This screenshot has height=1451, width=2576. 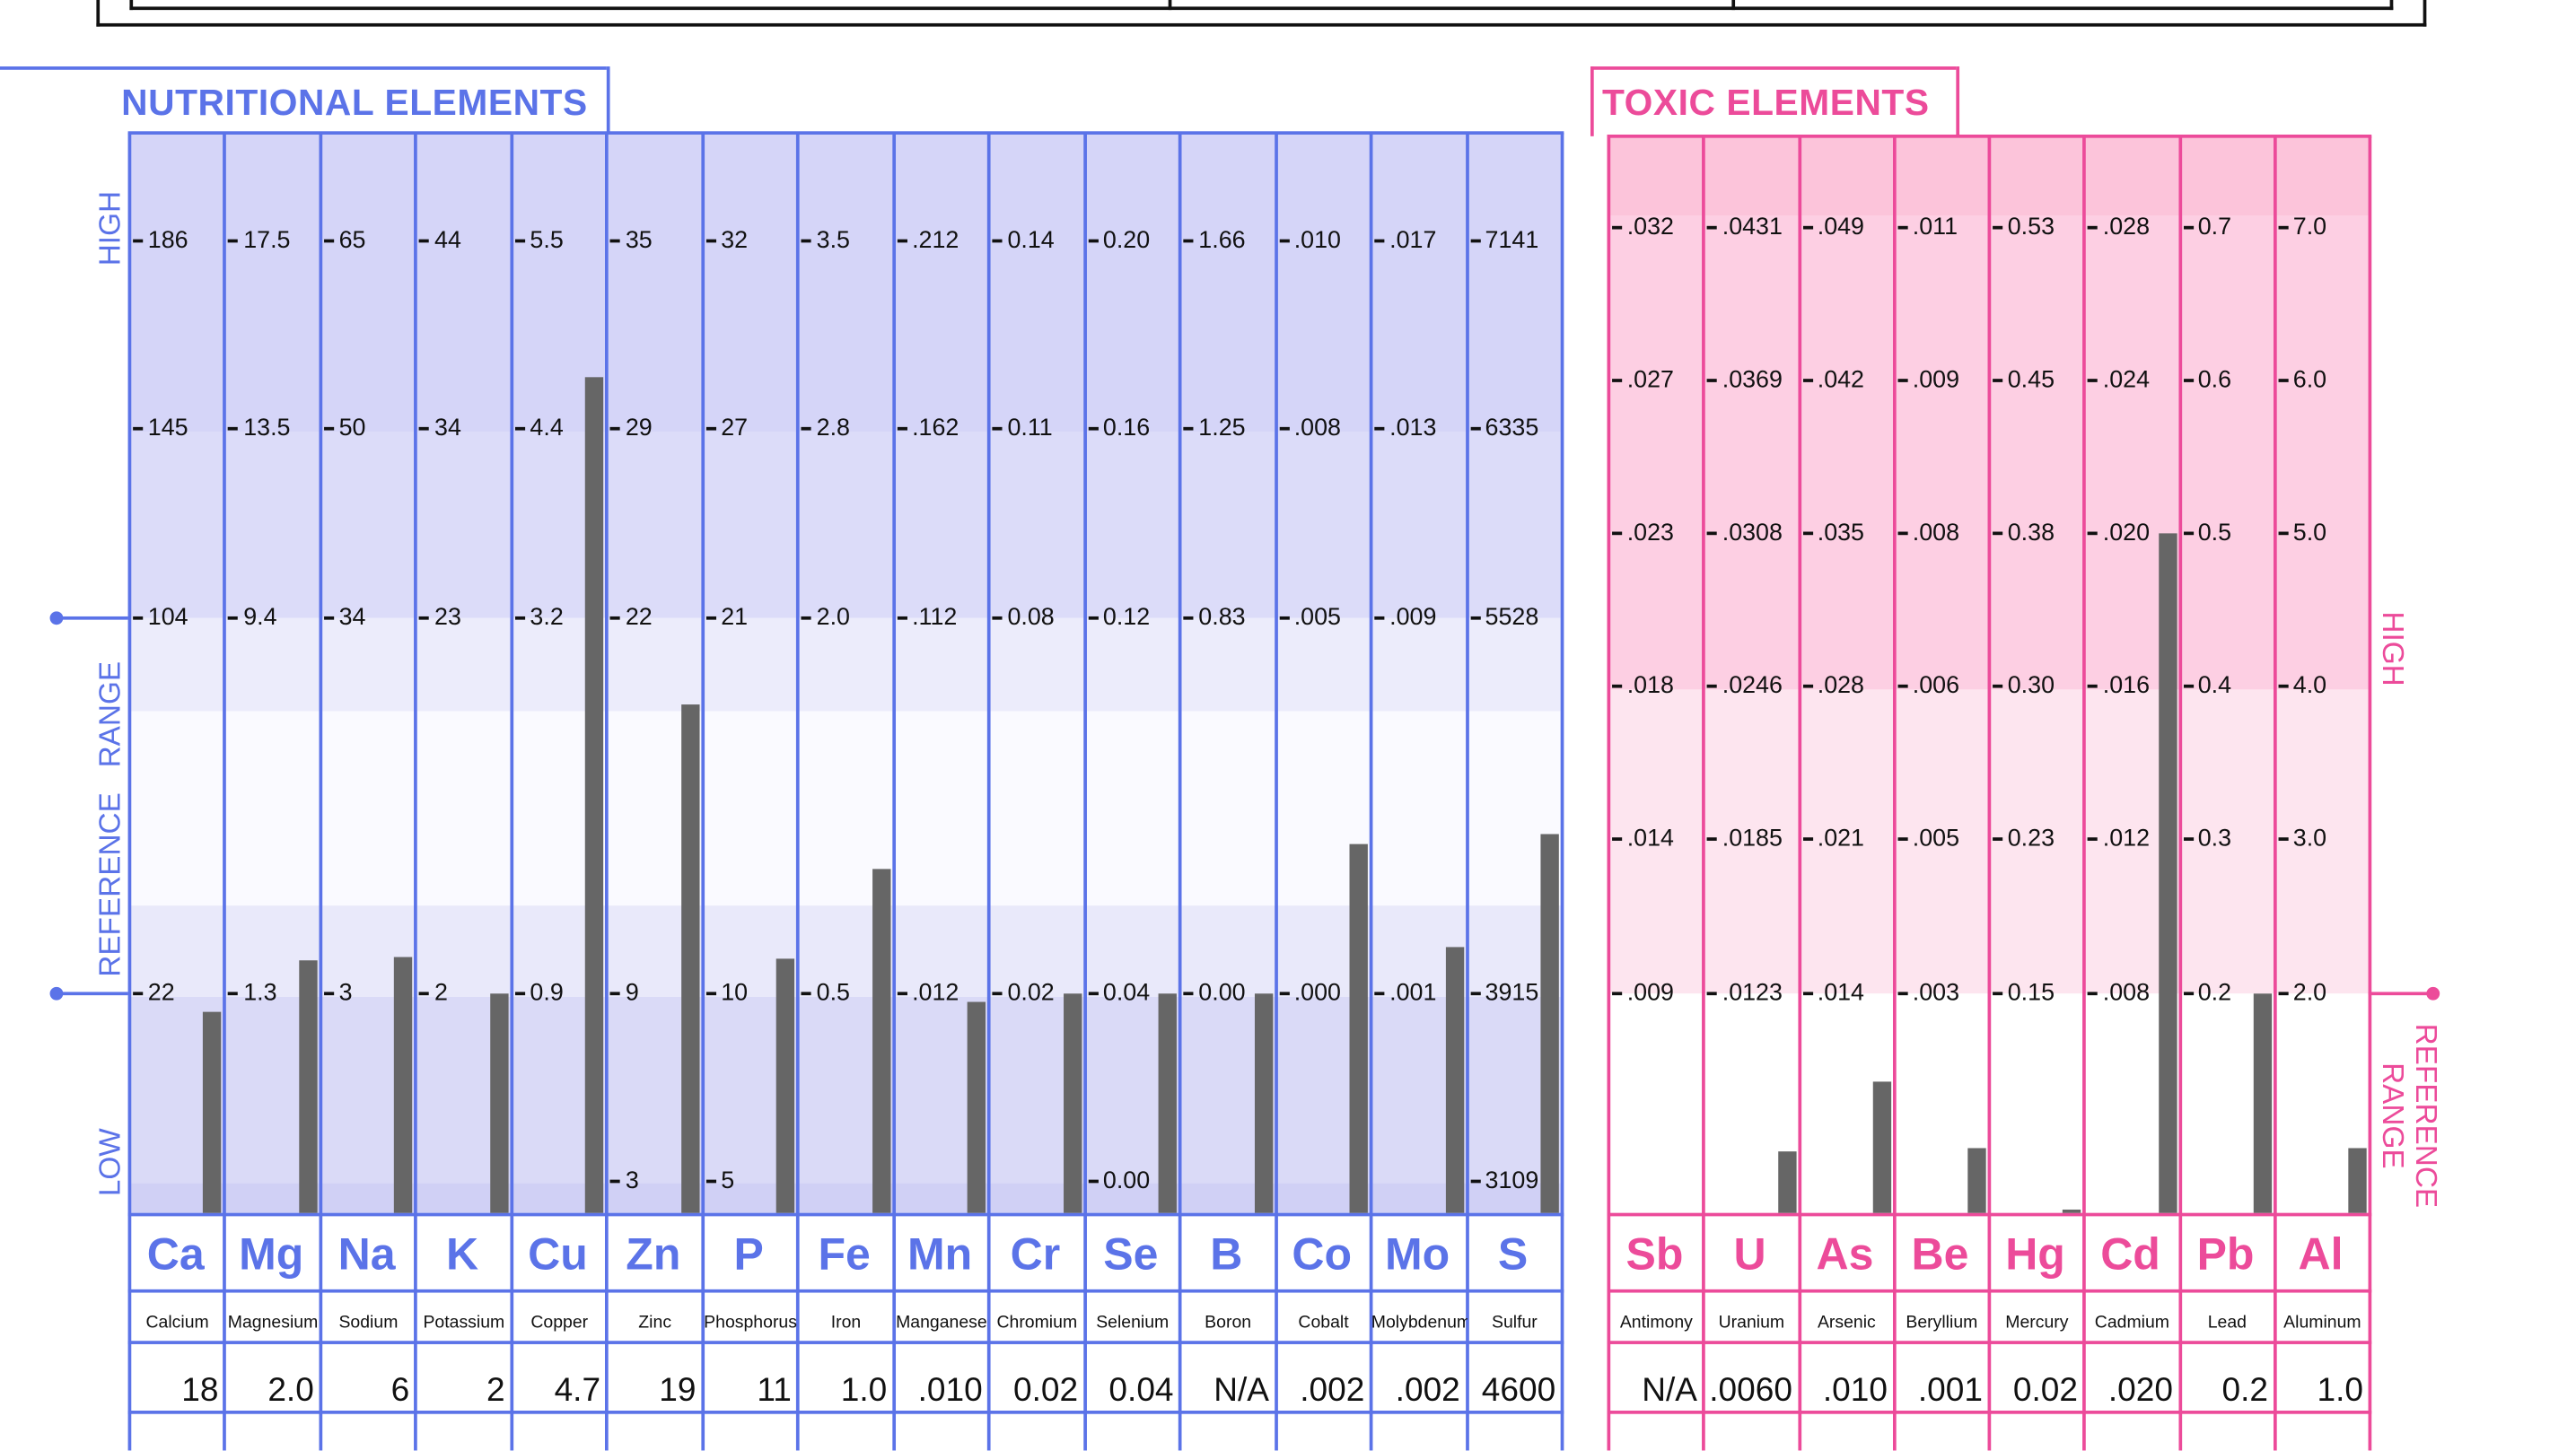 I want to click on tick-label: 145, so click(x=160, y=428).